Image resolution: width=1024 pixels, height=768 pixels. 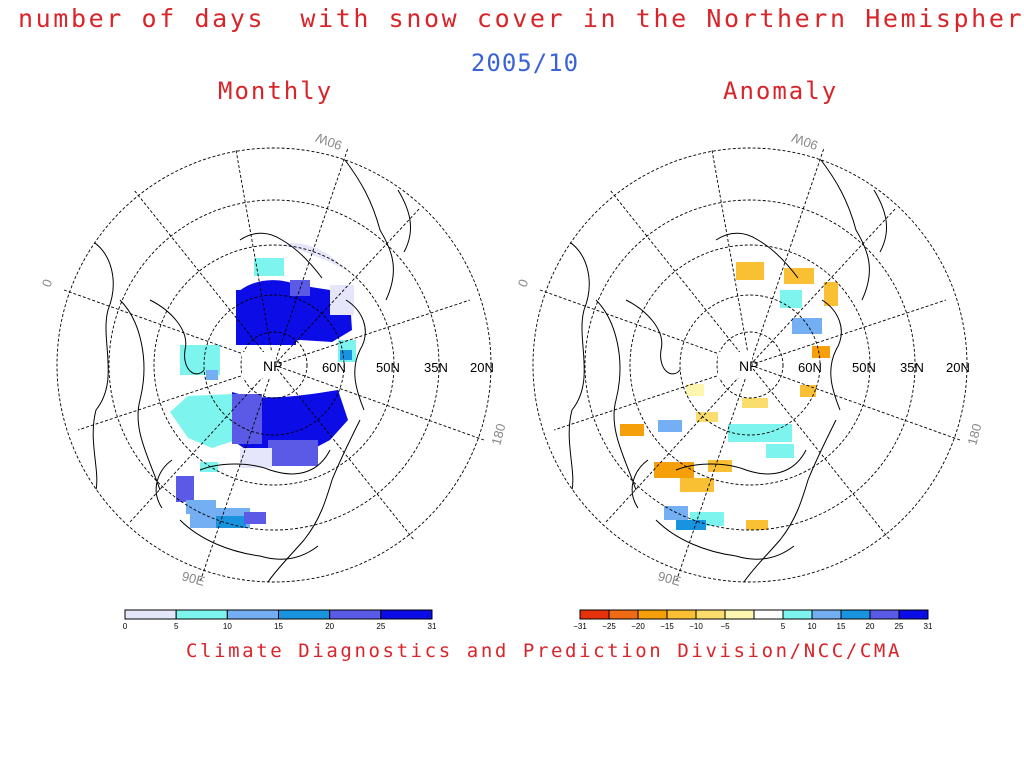 What do you see at coordinates (263, 385) in the screenshot?
I see `snow-cover-field` at bounding box center [263, 385].